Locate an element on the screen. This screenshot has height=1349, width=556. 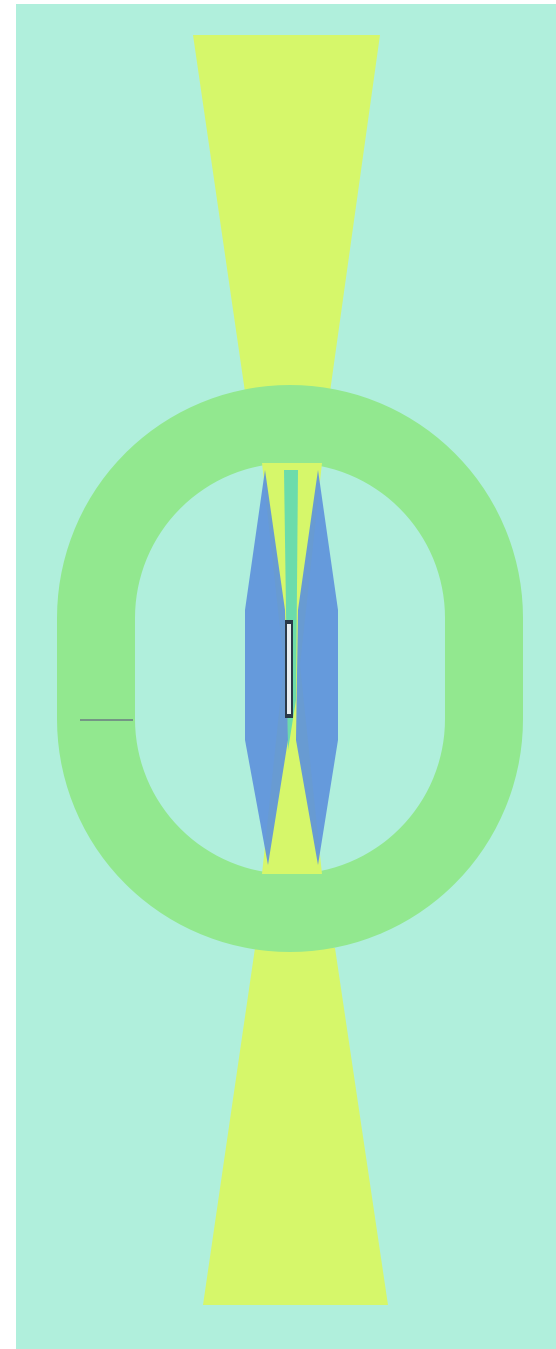
beam-top is located at coordinates (286, 213).